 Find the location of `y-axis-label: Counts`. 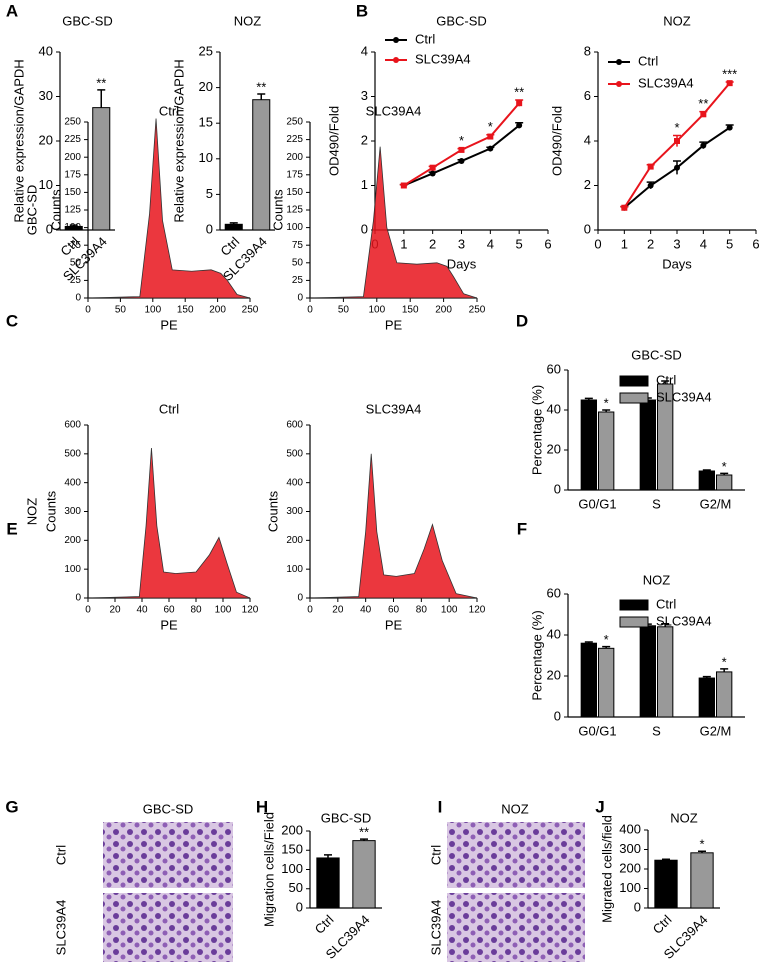

y-axis-label: Counts is located at coordinates (50, 511).